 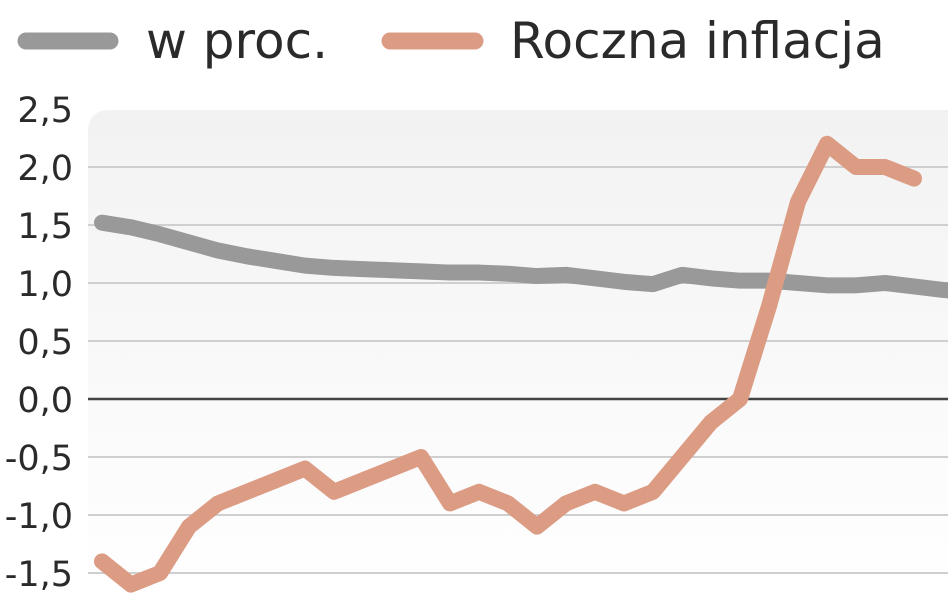 I want to click on legend: w proc. Roczna inflacja, so click(x=451, y=41).